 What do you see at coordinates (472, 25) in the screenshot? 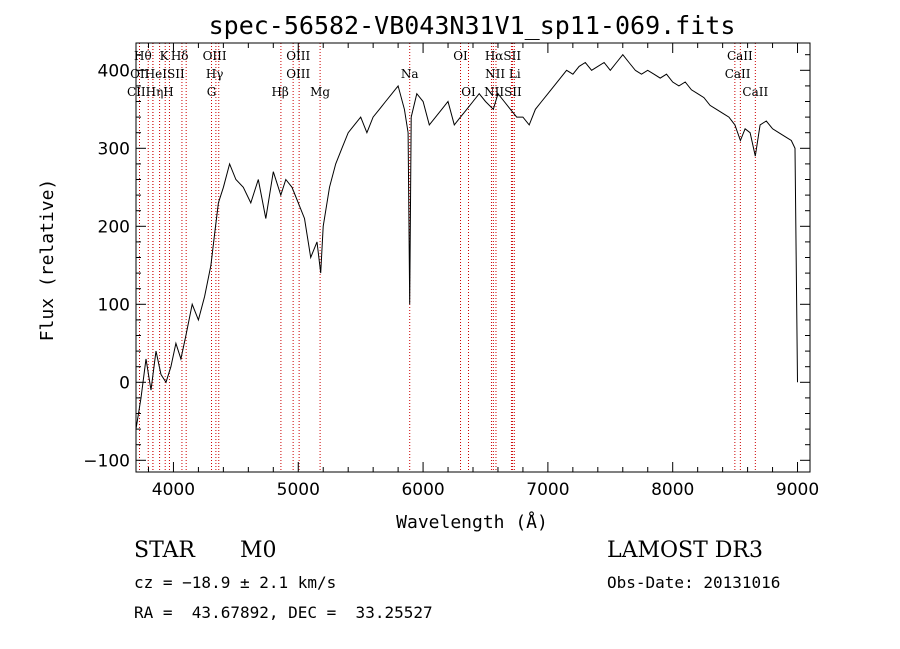
I see `chart-title: spec-56582-VB043N31V1_sp11-069.fits` at bounding box center [472, 25].